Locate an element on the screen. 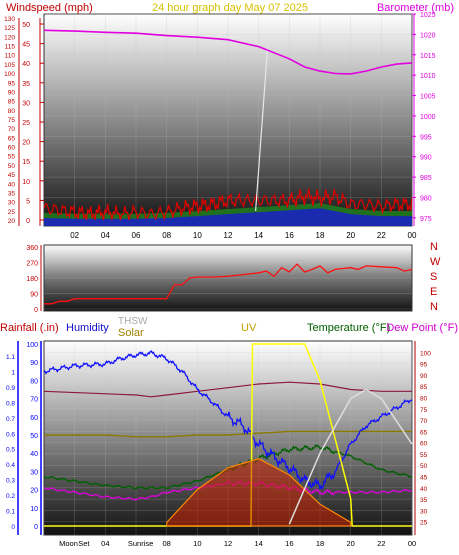  temperature-tick: 80 is located at coordinates (424, 398).